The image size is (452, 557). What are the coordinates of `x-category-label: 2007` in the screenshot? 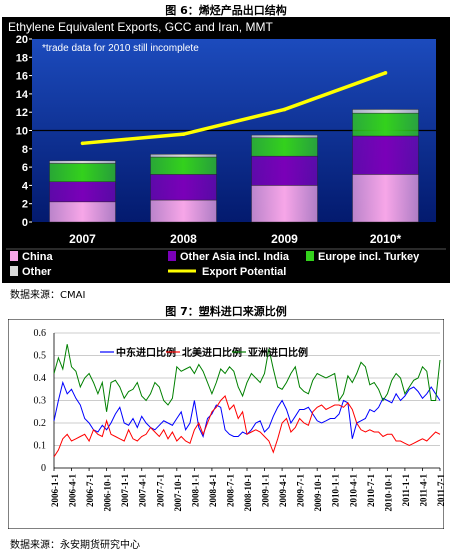 It's located at (82, 239).